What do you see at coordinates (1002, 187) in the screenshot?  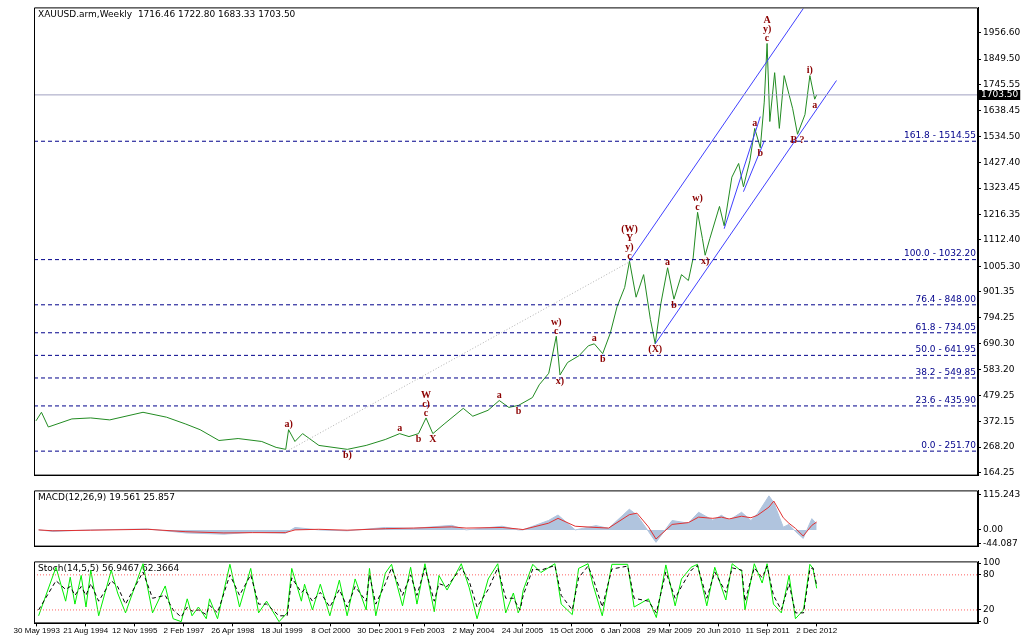 I see `y-tick-label: 1323.45` at bounding box center [1002, 187].